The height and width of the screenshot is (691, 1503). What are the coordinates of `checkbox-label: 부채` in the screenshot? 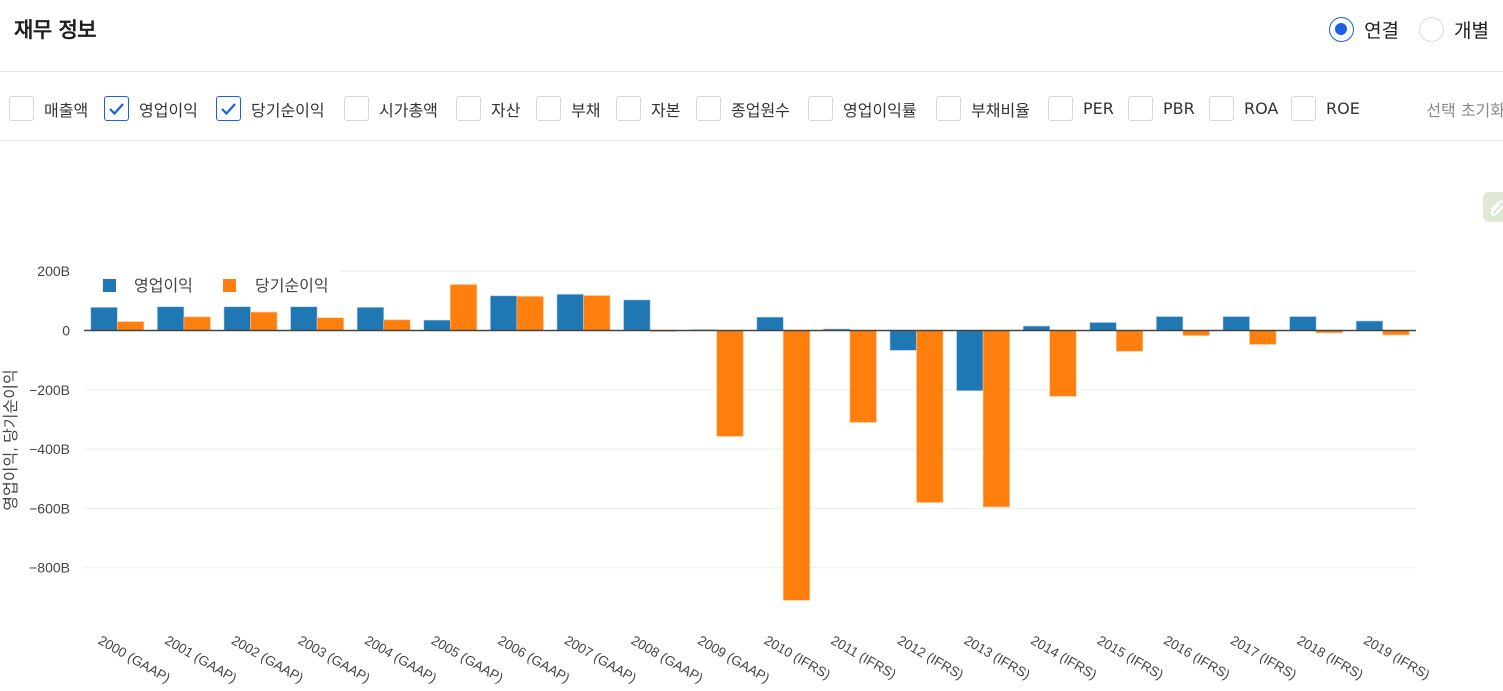 It's located at (586, 110).